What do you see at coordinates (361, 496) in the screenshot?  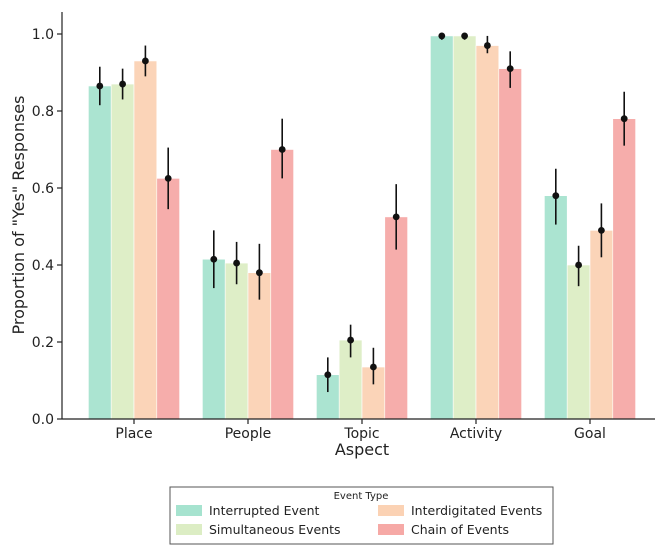 I see `legend-title: Event Type` at bounding box center [361, 496].